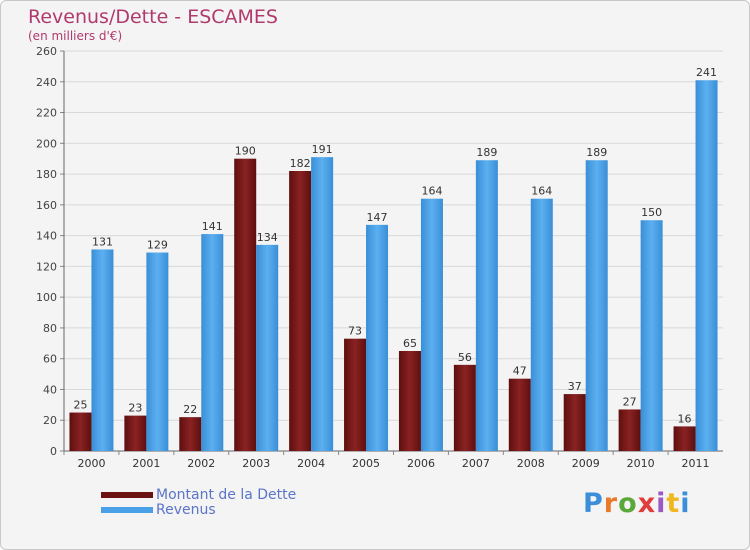 The image size is (750, 550). I want to click on legend-label-revenus: Revenus, so click(186, 509).